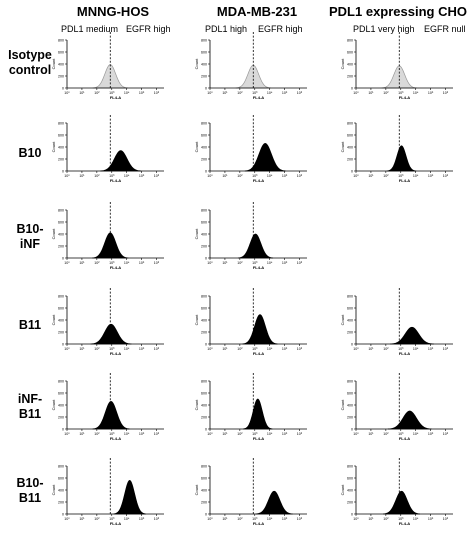  I want to click on row-label-line: control, so click(30, 70).